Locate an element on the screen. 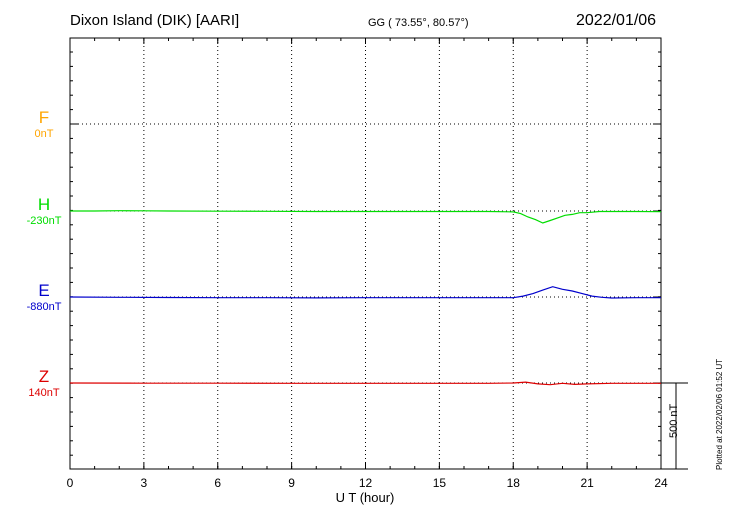 The width and height of the screenshot is (730, 520). date-title: 2022/01/06 is located at coordinates (616, 20).